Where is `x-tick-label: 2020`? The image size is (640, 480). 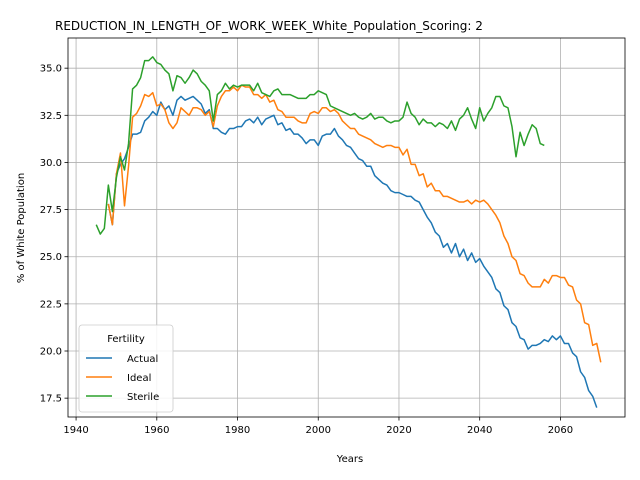
x-tick-label: 2020 is located at coordinates (398, 430).